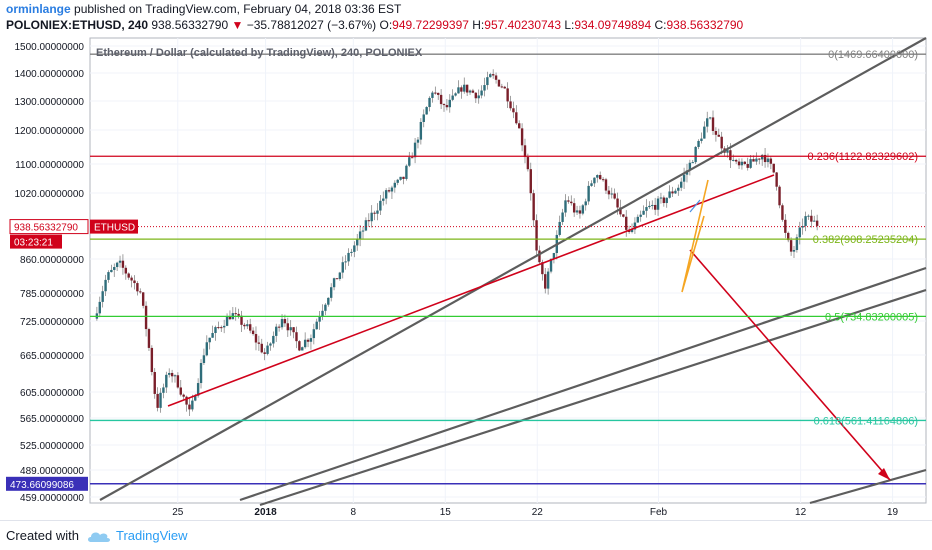 The width and height of the screenshot is (932, 550). What do you see at coordinates (99, 537) in the screenshot?
I see `tradingview-cloud-icon` at bounding box center [99, 537].